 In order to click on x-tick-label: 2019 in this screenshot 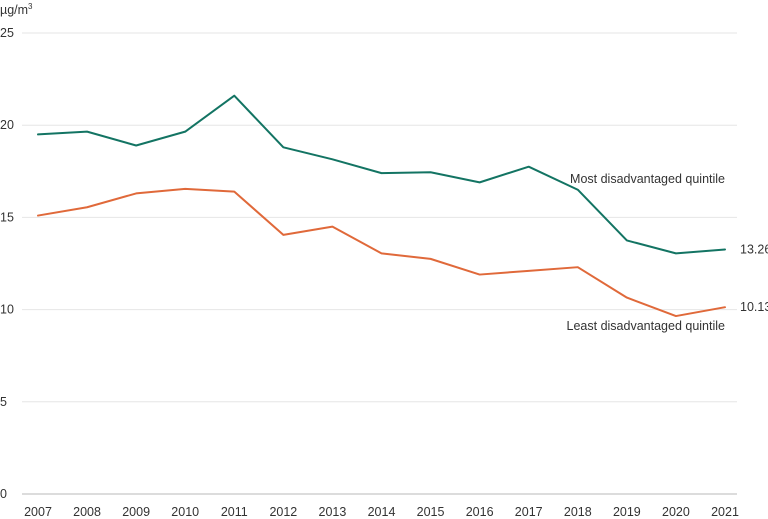, I will do `click(627, 512)`.